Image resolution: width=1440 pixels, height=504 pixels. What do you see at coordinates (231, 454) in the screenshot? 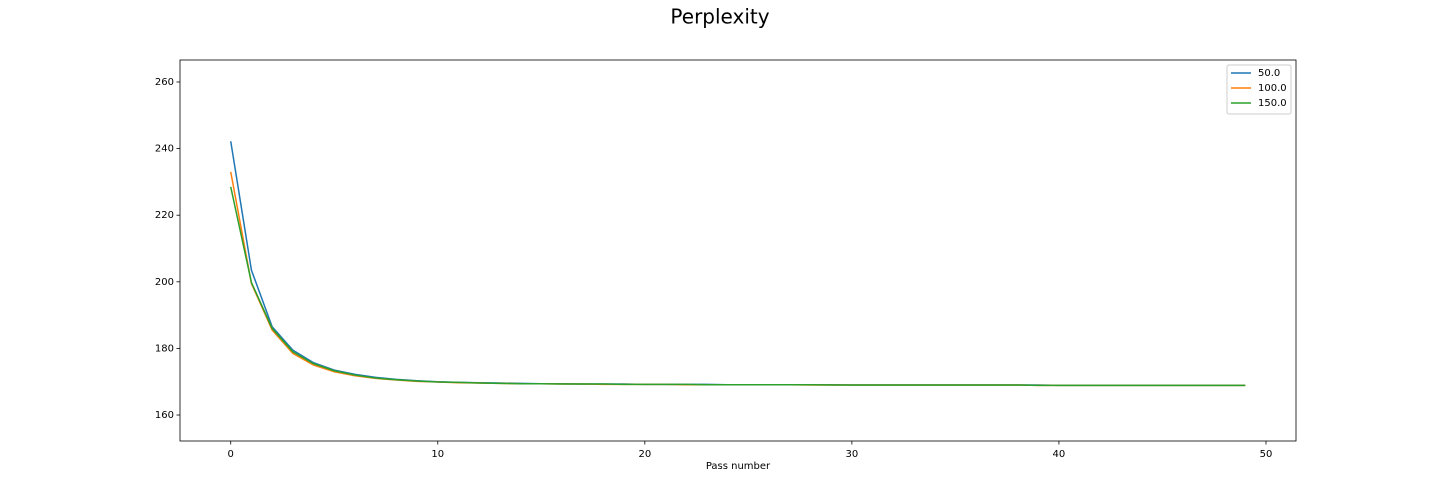
I see `x-tick-label: 0` at bounding box center [231, 454].